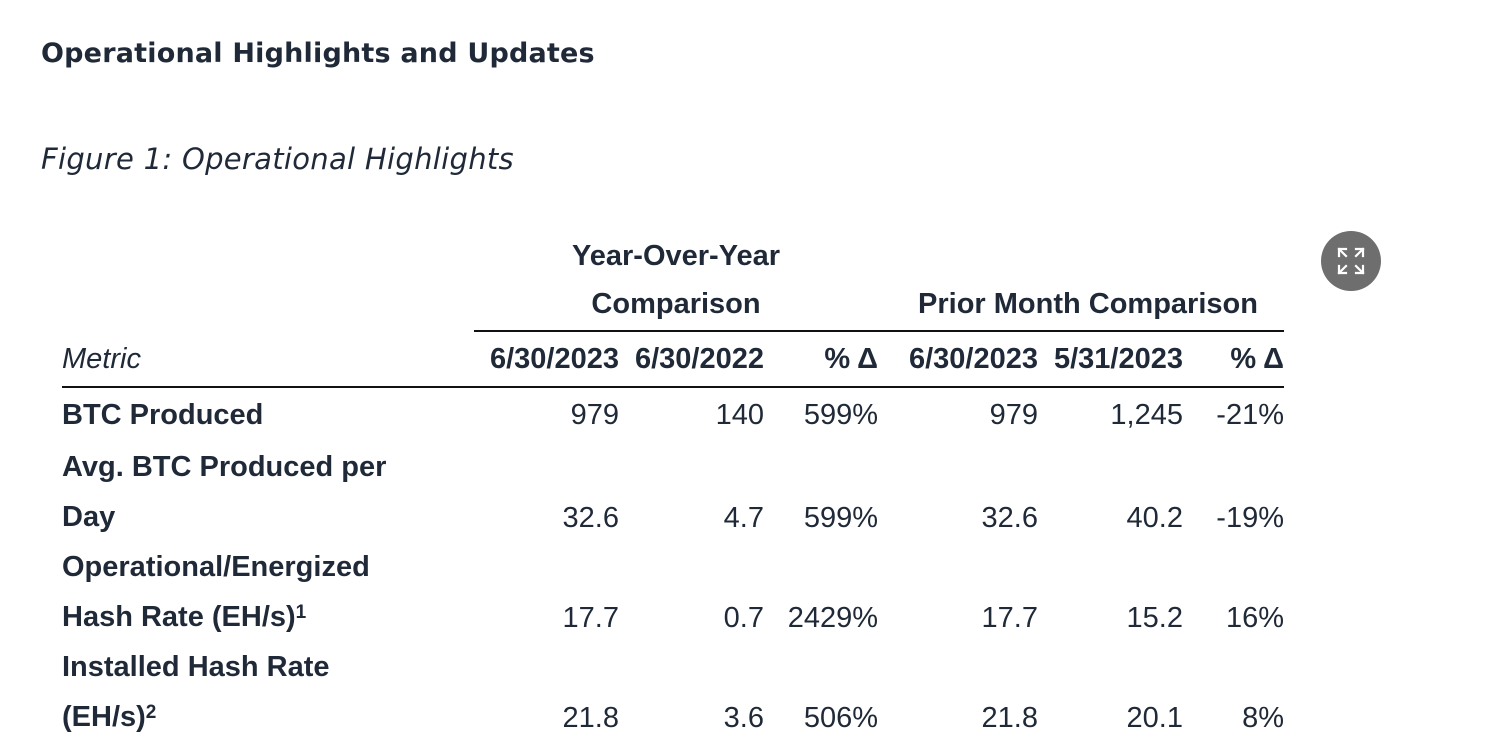  What do you see at coordinates (743, 718) in the screenshot?
I see `cell-yoy-prior: 3.6` at bounding box center [743, 718].